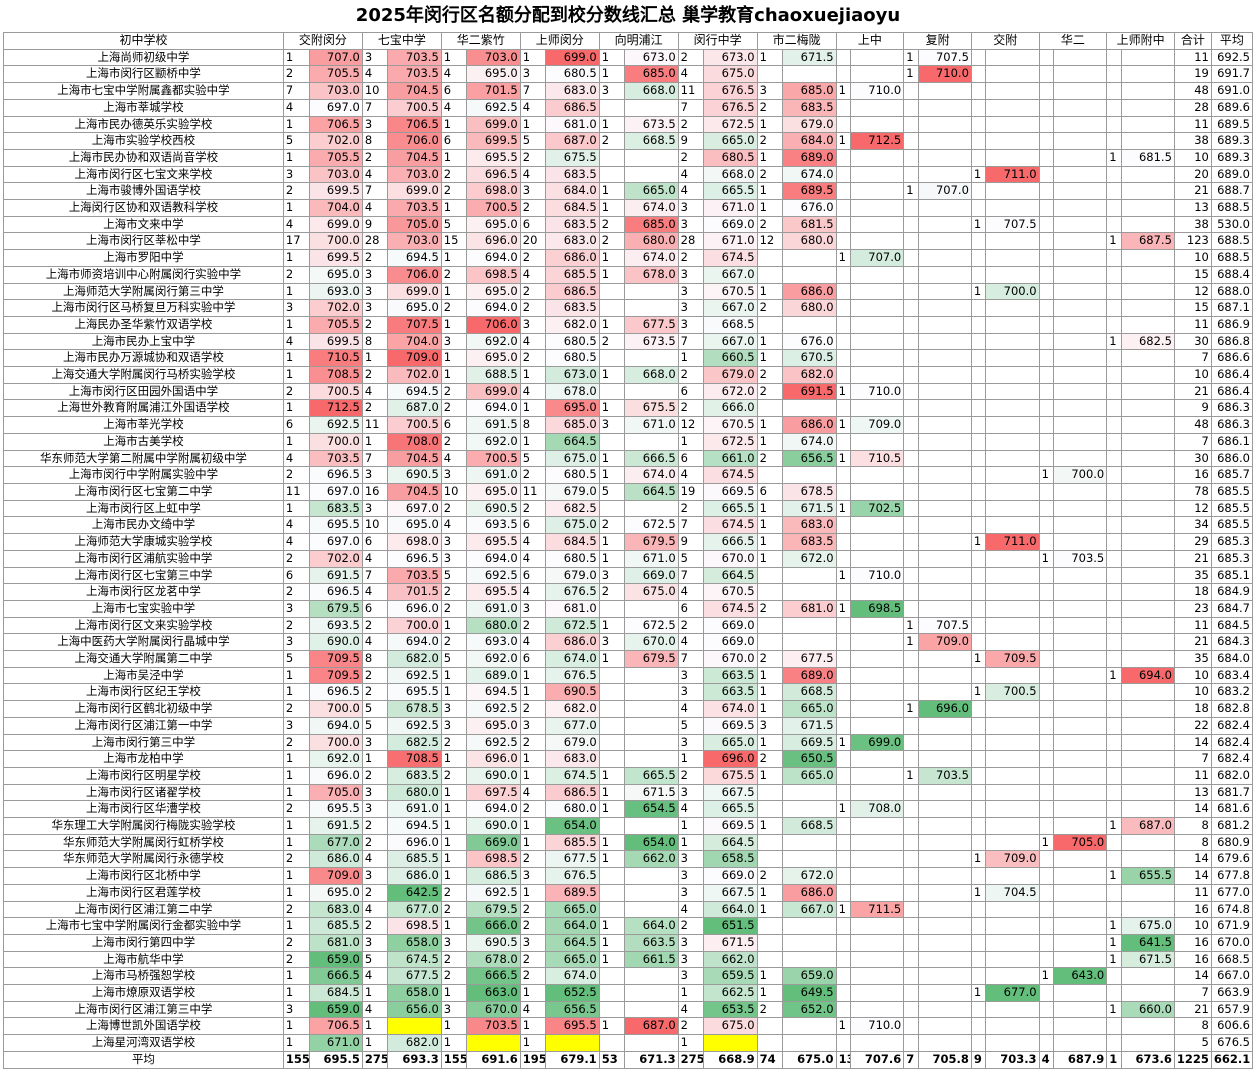 This screenshot has height=1080, width=1256. I want to click on cutoff-score: 680.0, so click(809, 241).